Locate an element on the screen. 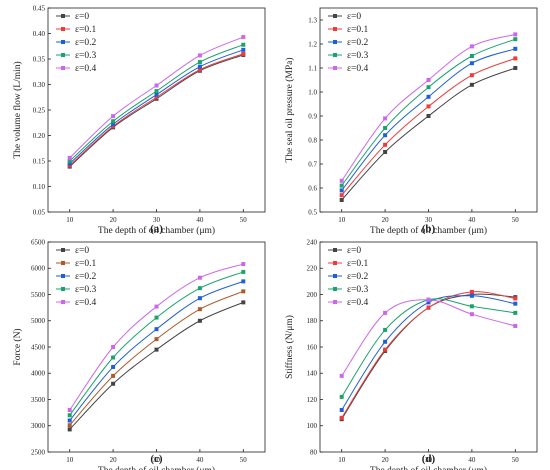  y-tick-label: 2500 is located at coordinates (38, 452).